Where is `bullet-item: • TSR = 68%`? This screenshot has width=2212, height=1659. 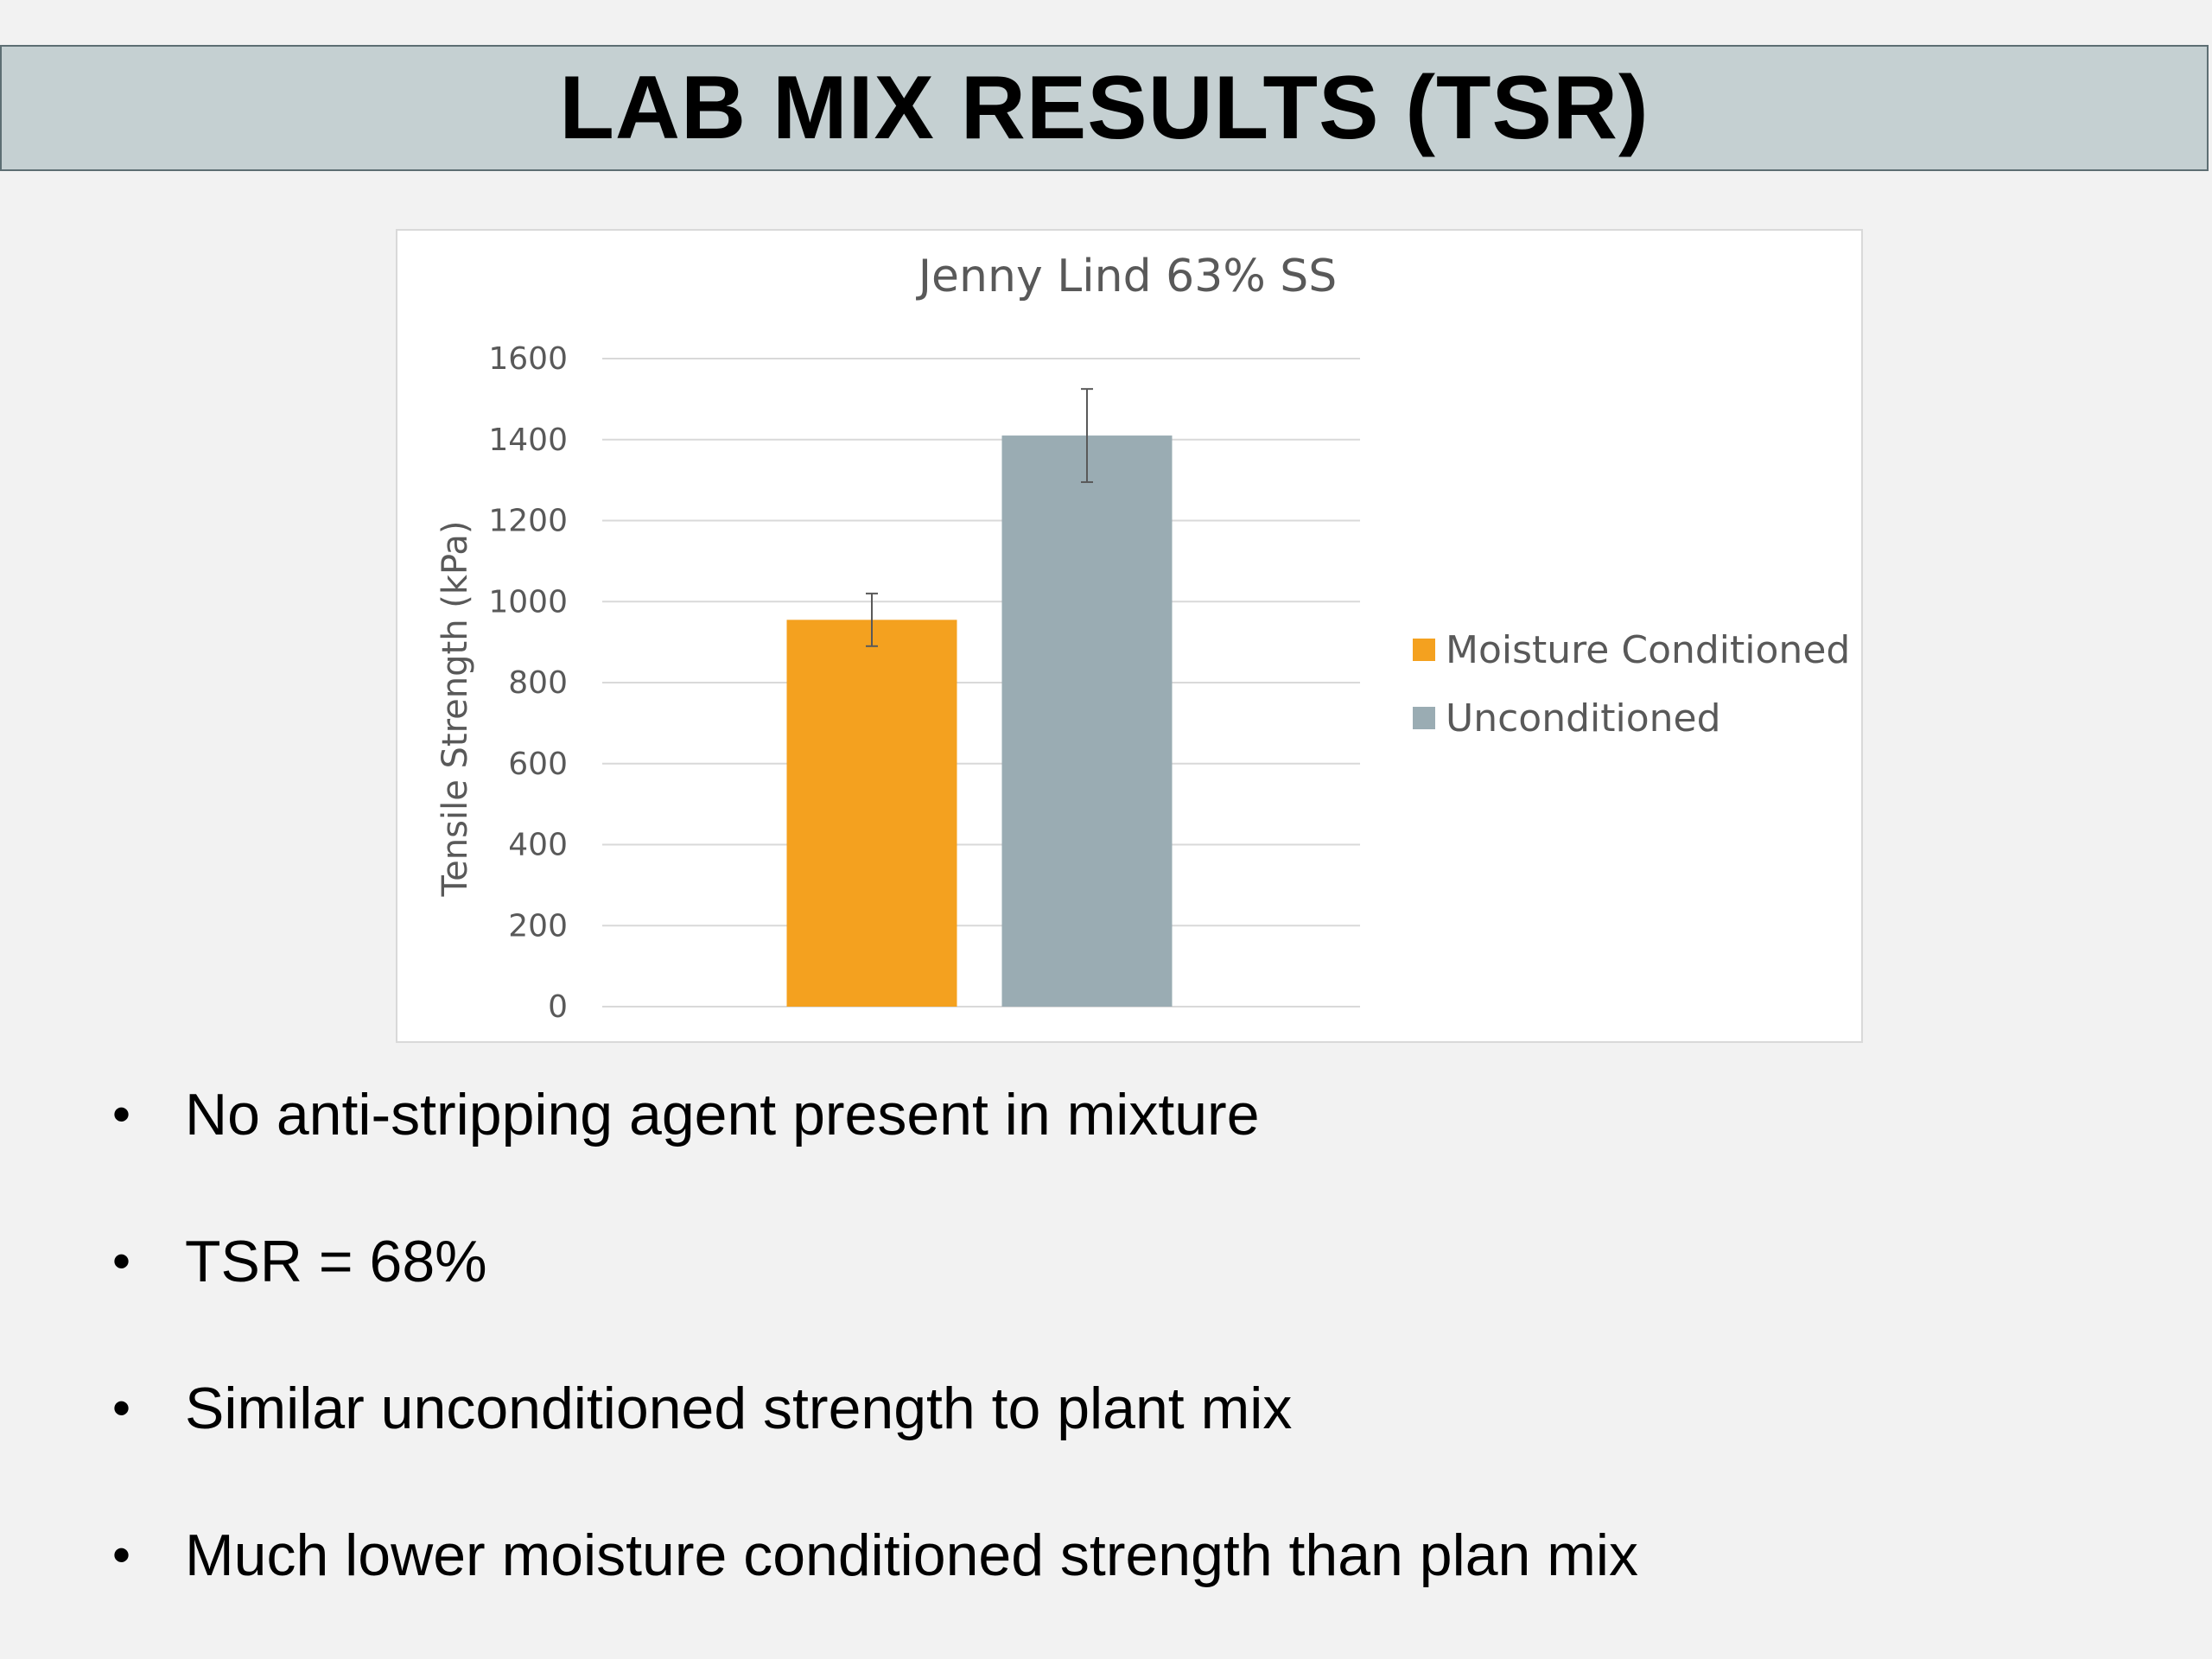 bullet-item: • TSR = 68% is located at coordinates (1140, 1291).